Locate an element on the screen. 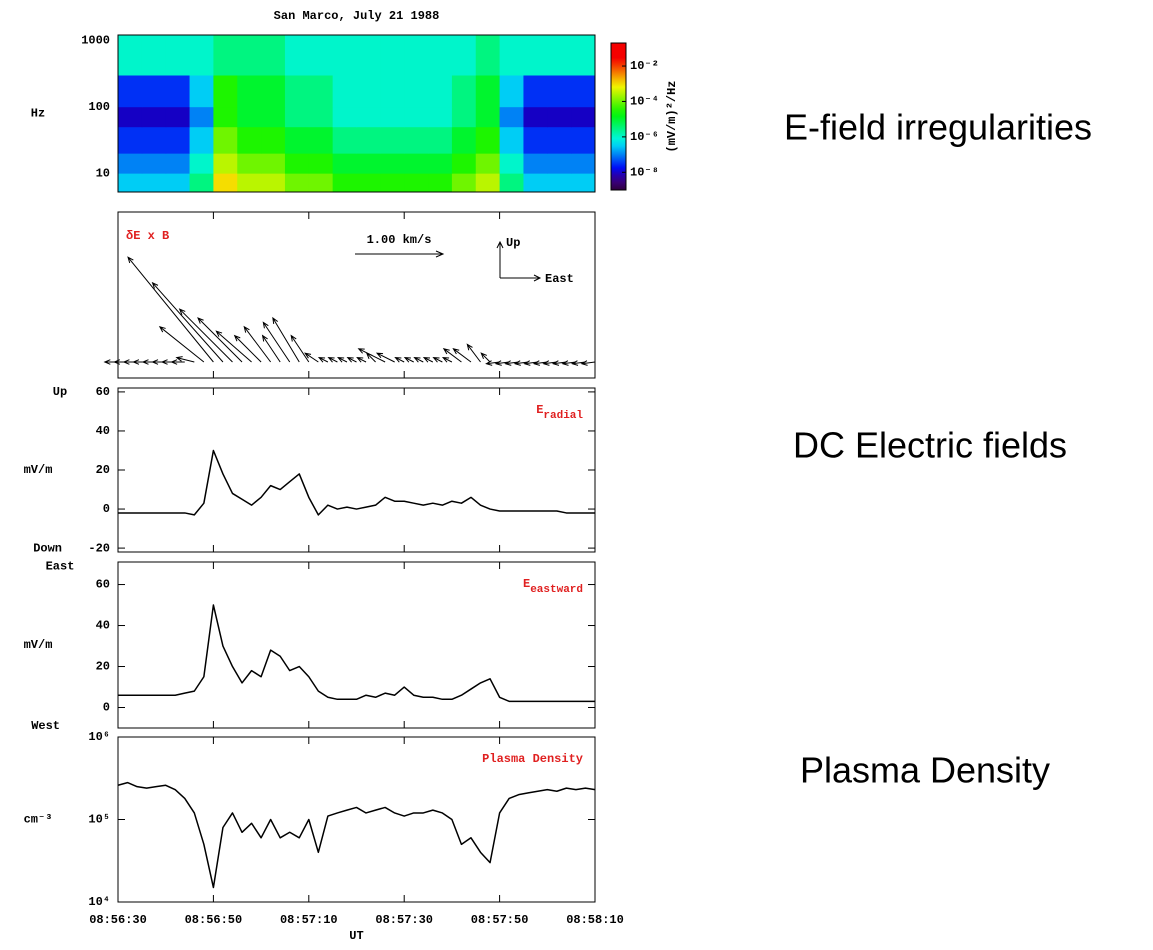 This screenshot has width=1153, height=950. data-line is located at coordinates (356, 835).